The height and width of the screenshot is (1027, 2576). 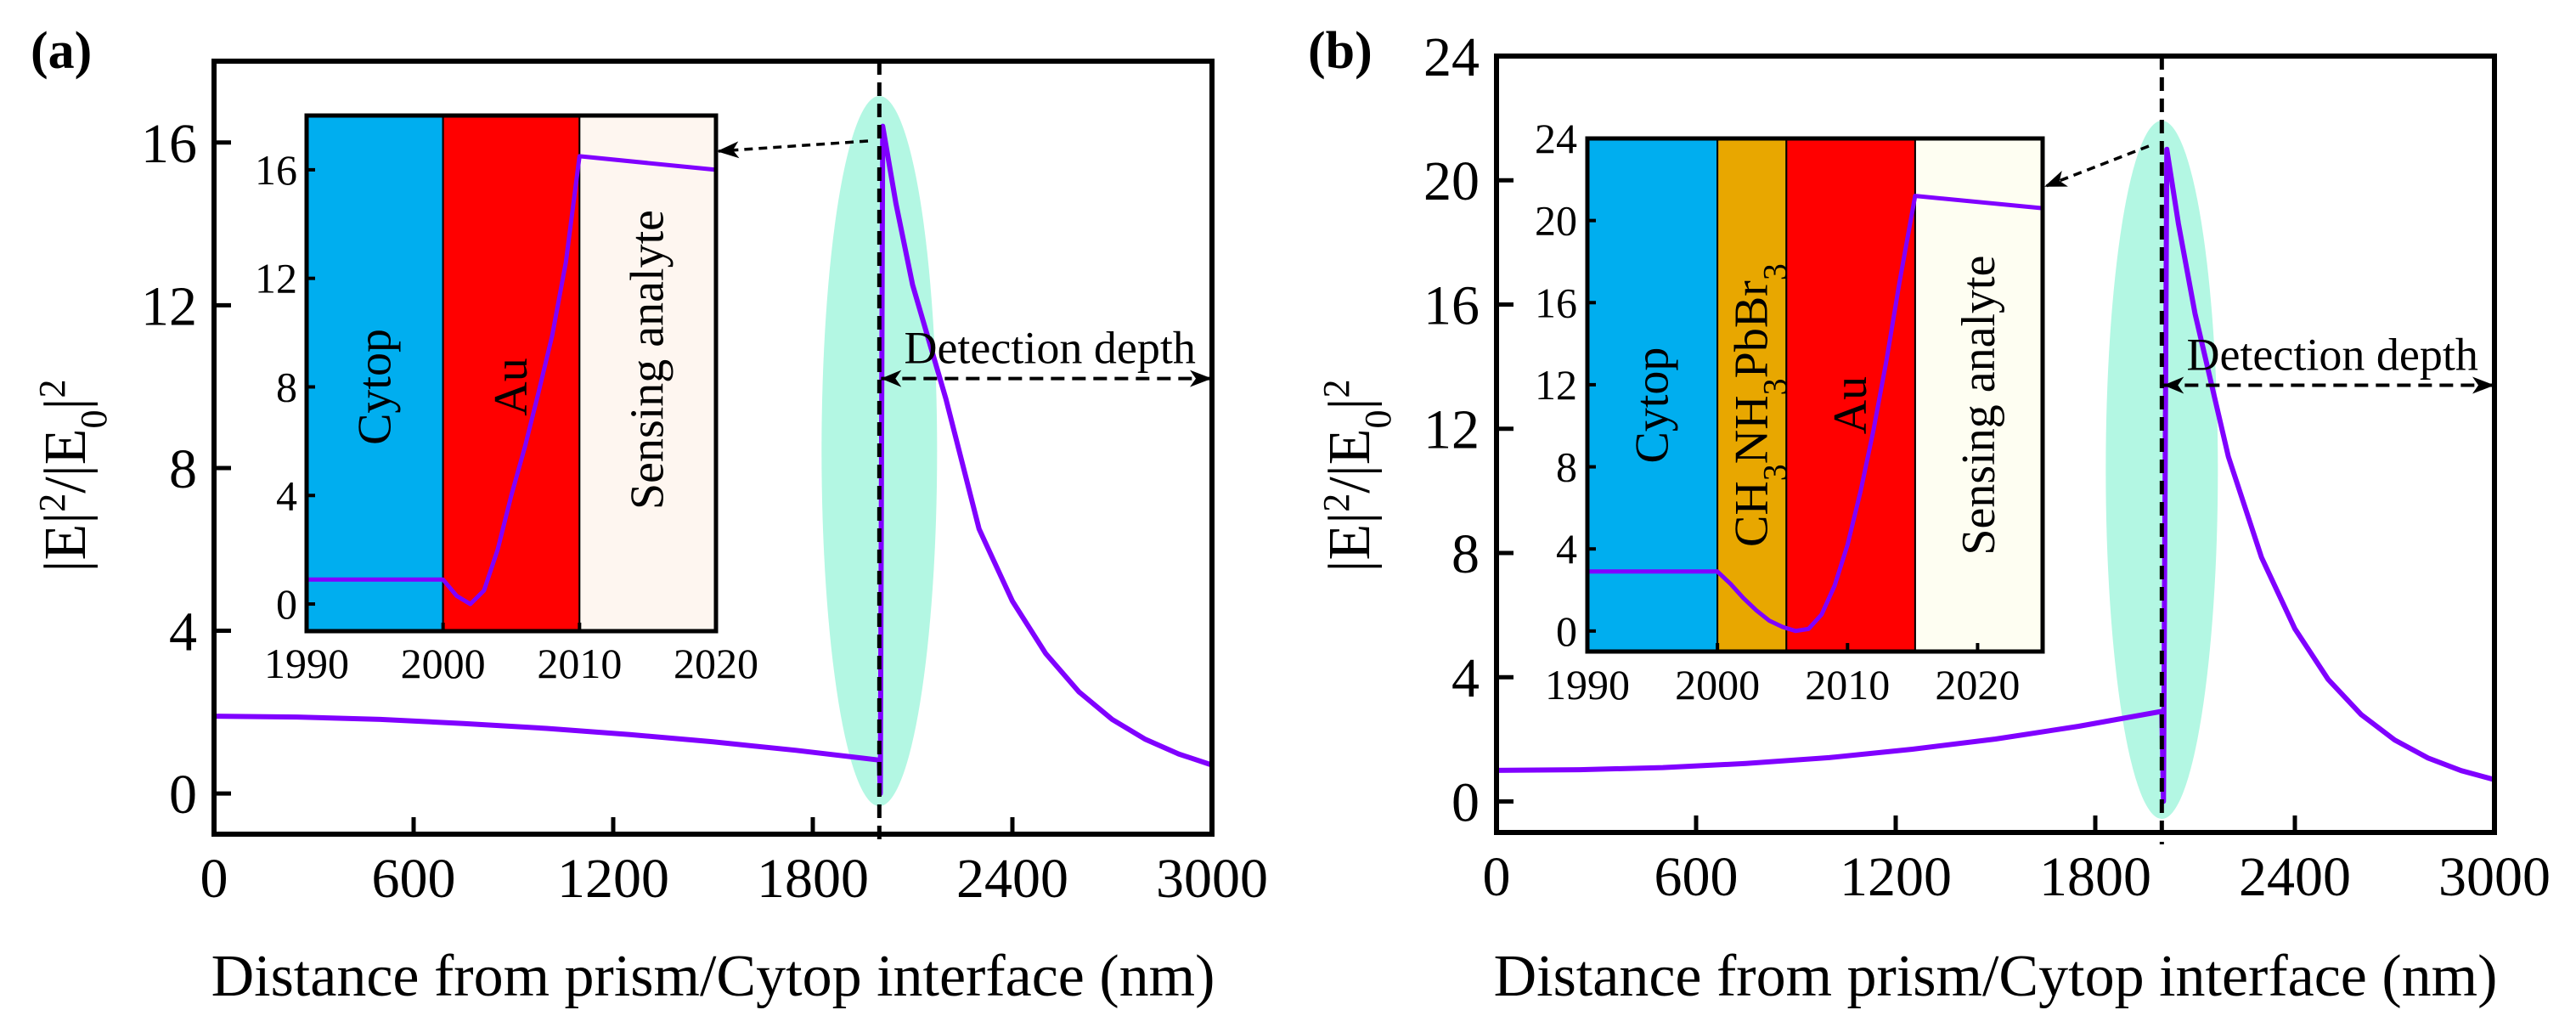 I want to click on inset-layer-au, so click(x=1850, y=395).